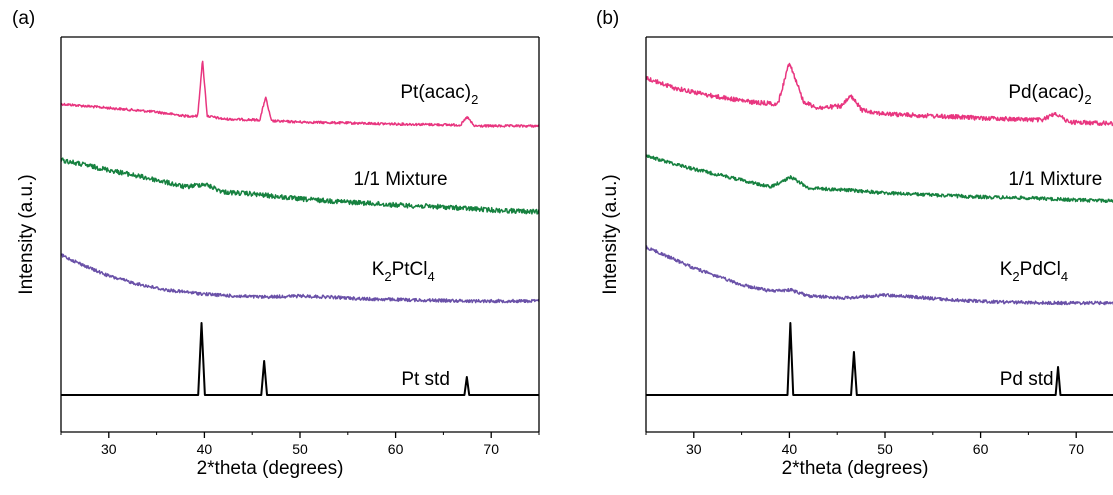 This screenshot has width=1113, height=495. I want to click on series-label: Pd(acac)2, so click(1049, 94).